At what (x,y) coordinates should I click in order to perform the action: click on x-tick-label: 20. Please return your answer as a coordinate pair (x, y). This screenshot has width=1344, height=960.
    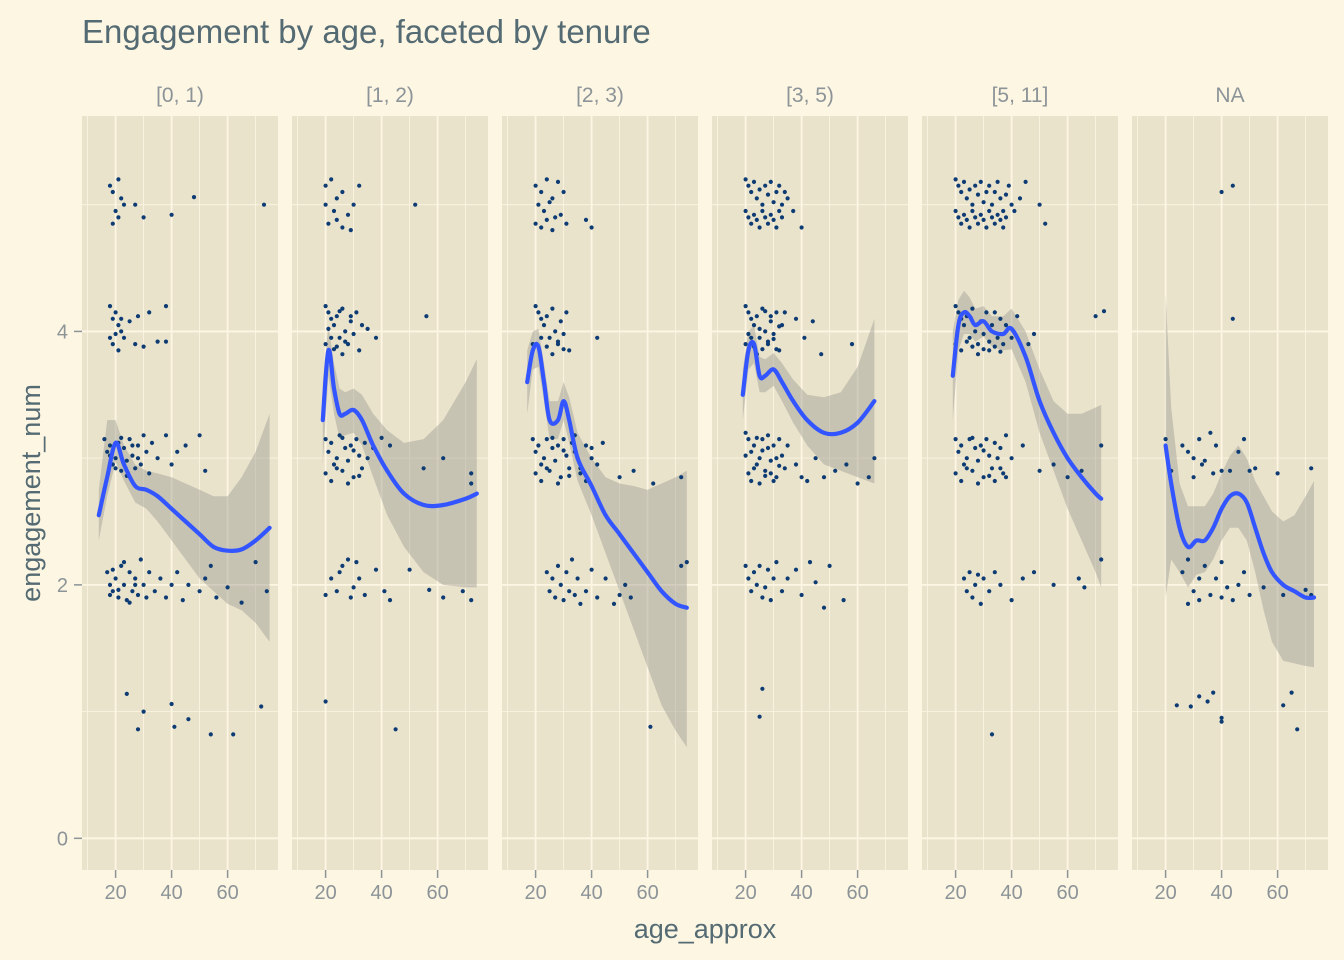
    Looking at the image, I should click on (1165, 893).